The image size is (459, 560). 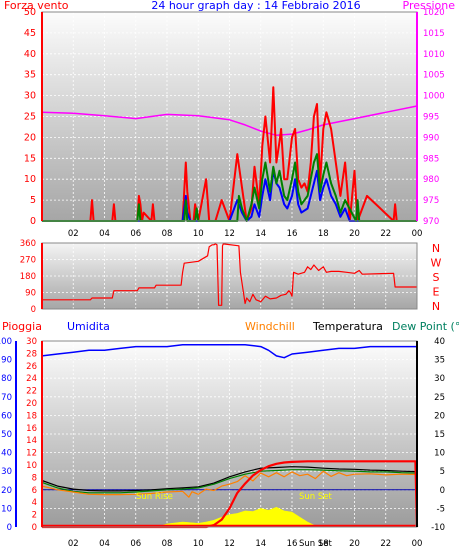 What do you see at coordinates (385, 544) in the screenshot?
I see `p3-x-tick-label: 22` at bounding box center [385, 544].